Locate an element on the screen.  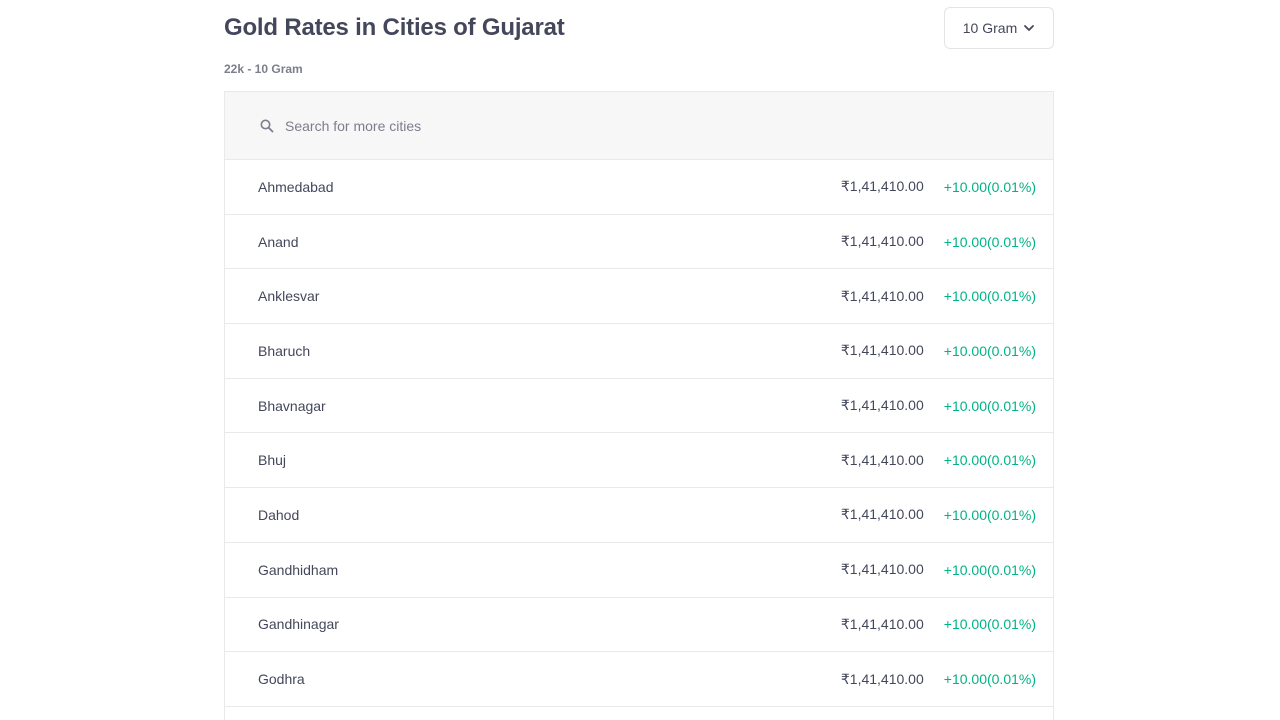
table-row: Bharuch ₹1,41,410.00 +10.00(0.01%) is located at coordinates (639, 351).